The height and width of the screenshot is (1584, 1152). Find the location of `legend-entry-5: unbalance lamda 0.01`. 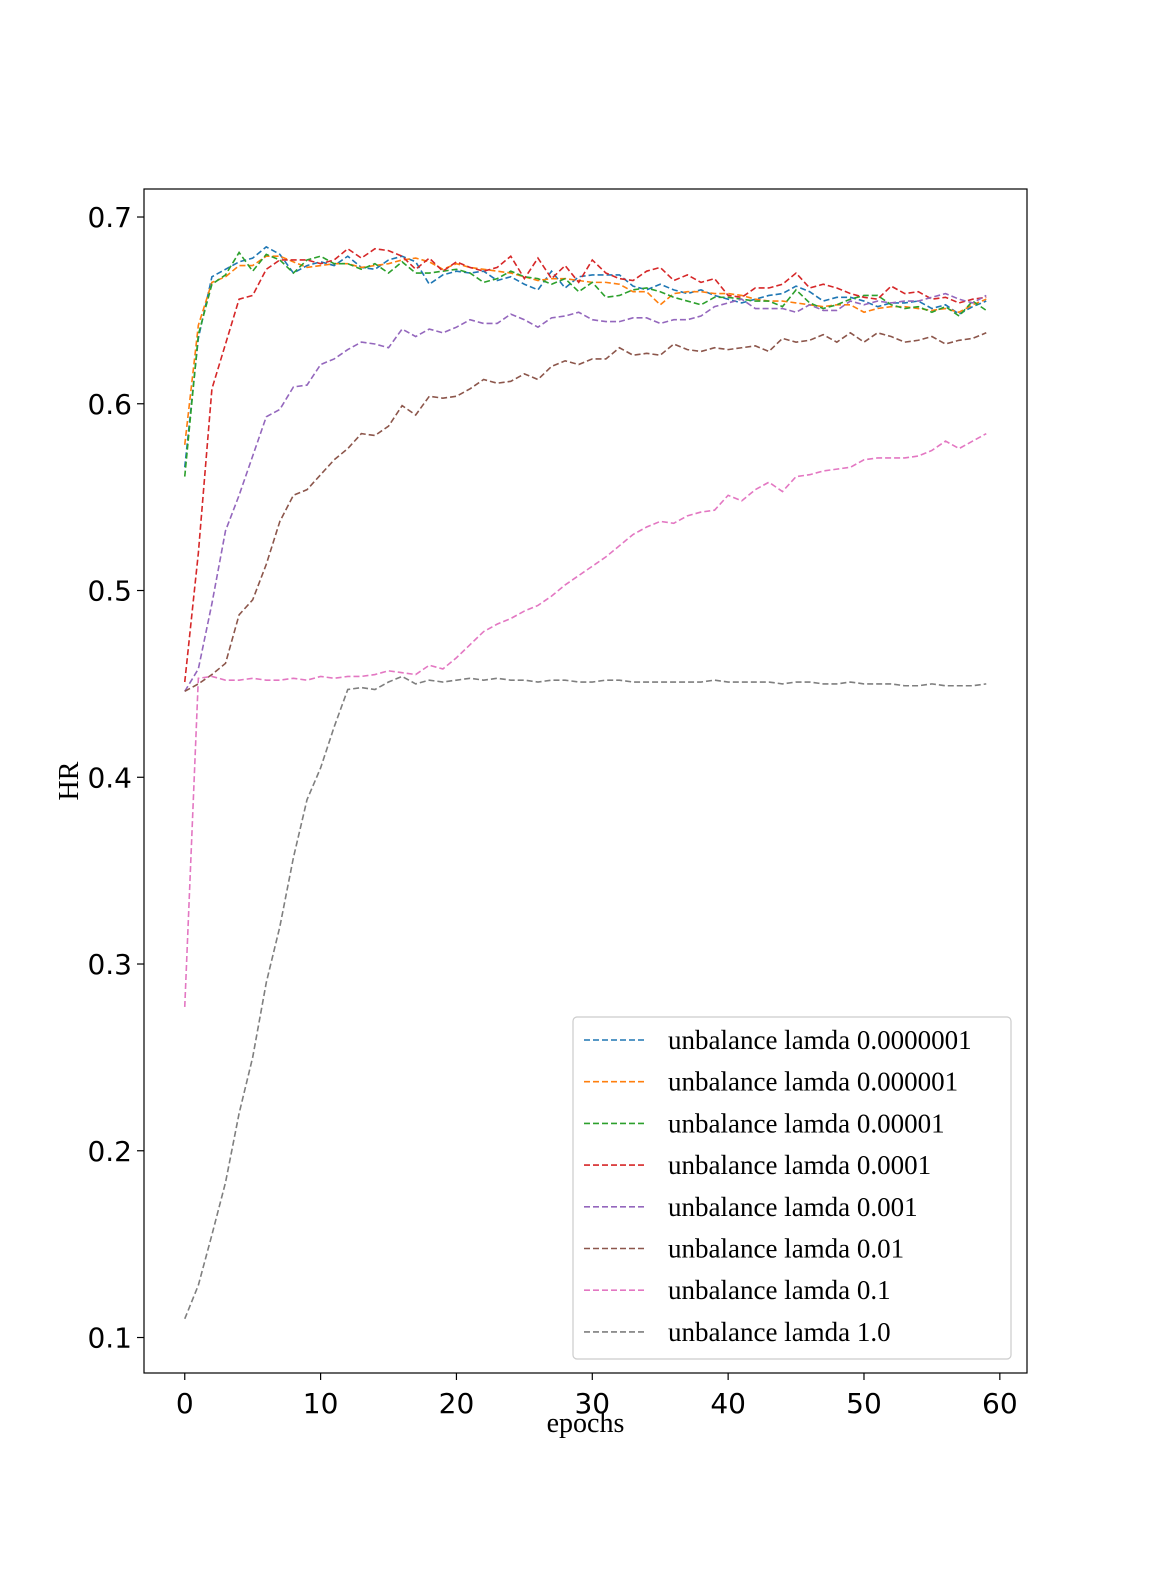

legend-entry-5: unbalance lamda 0.01 is located at coordinates (786, 1249).